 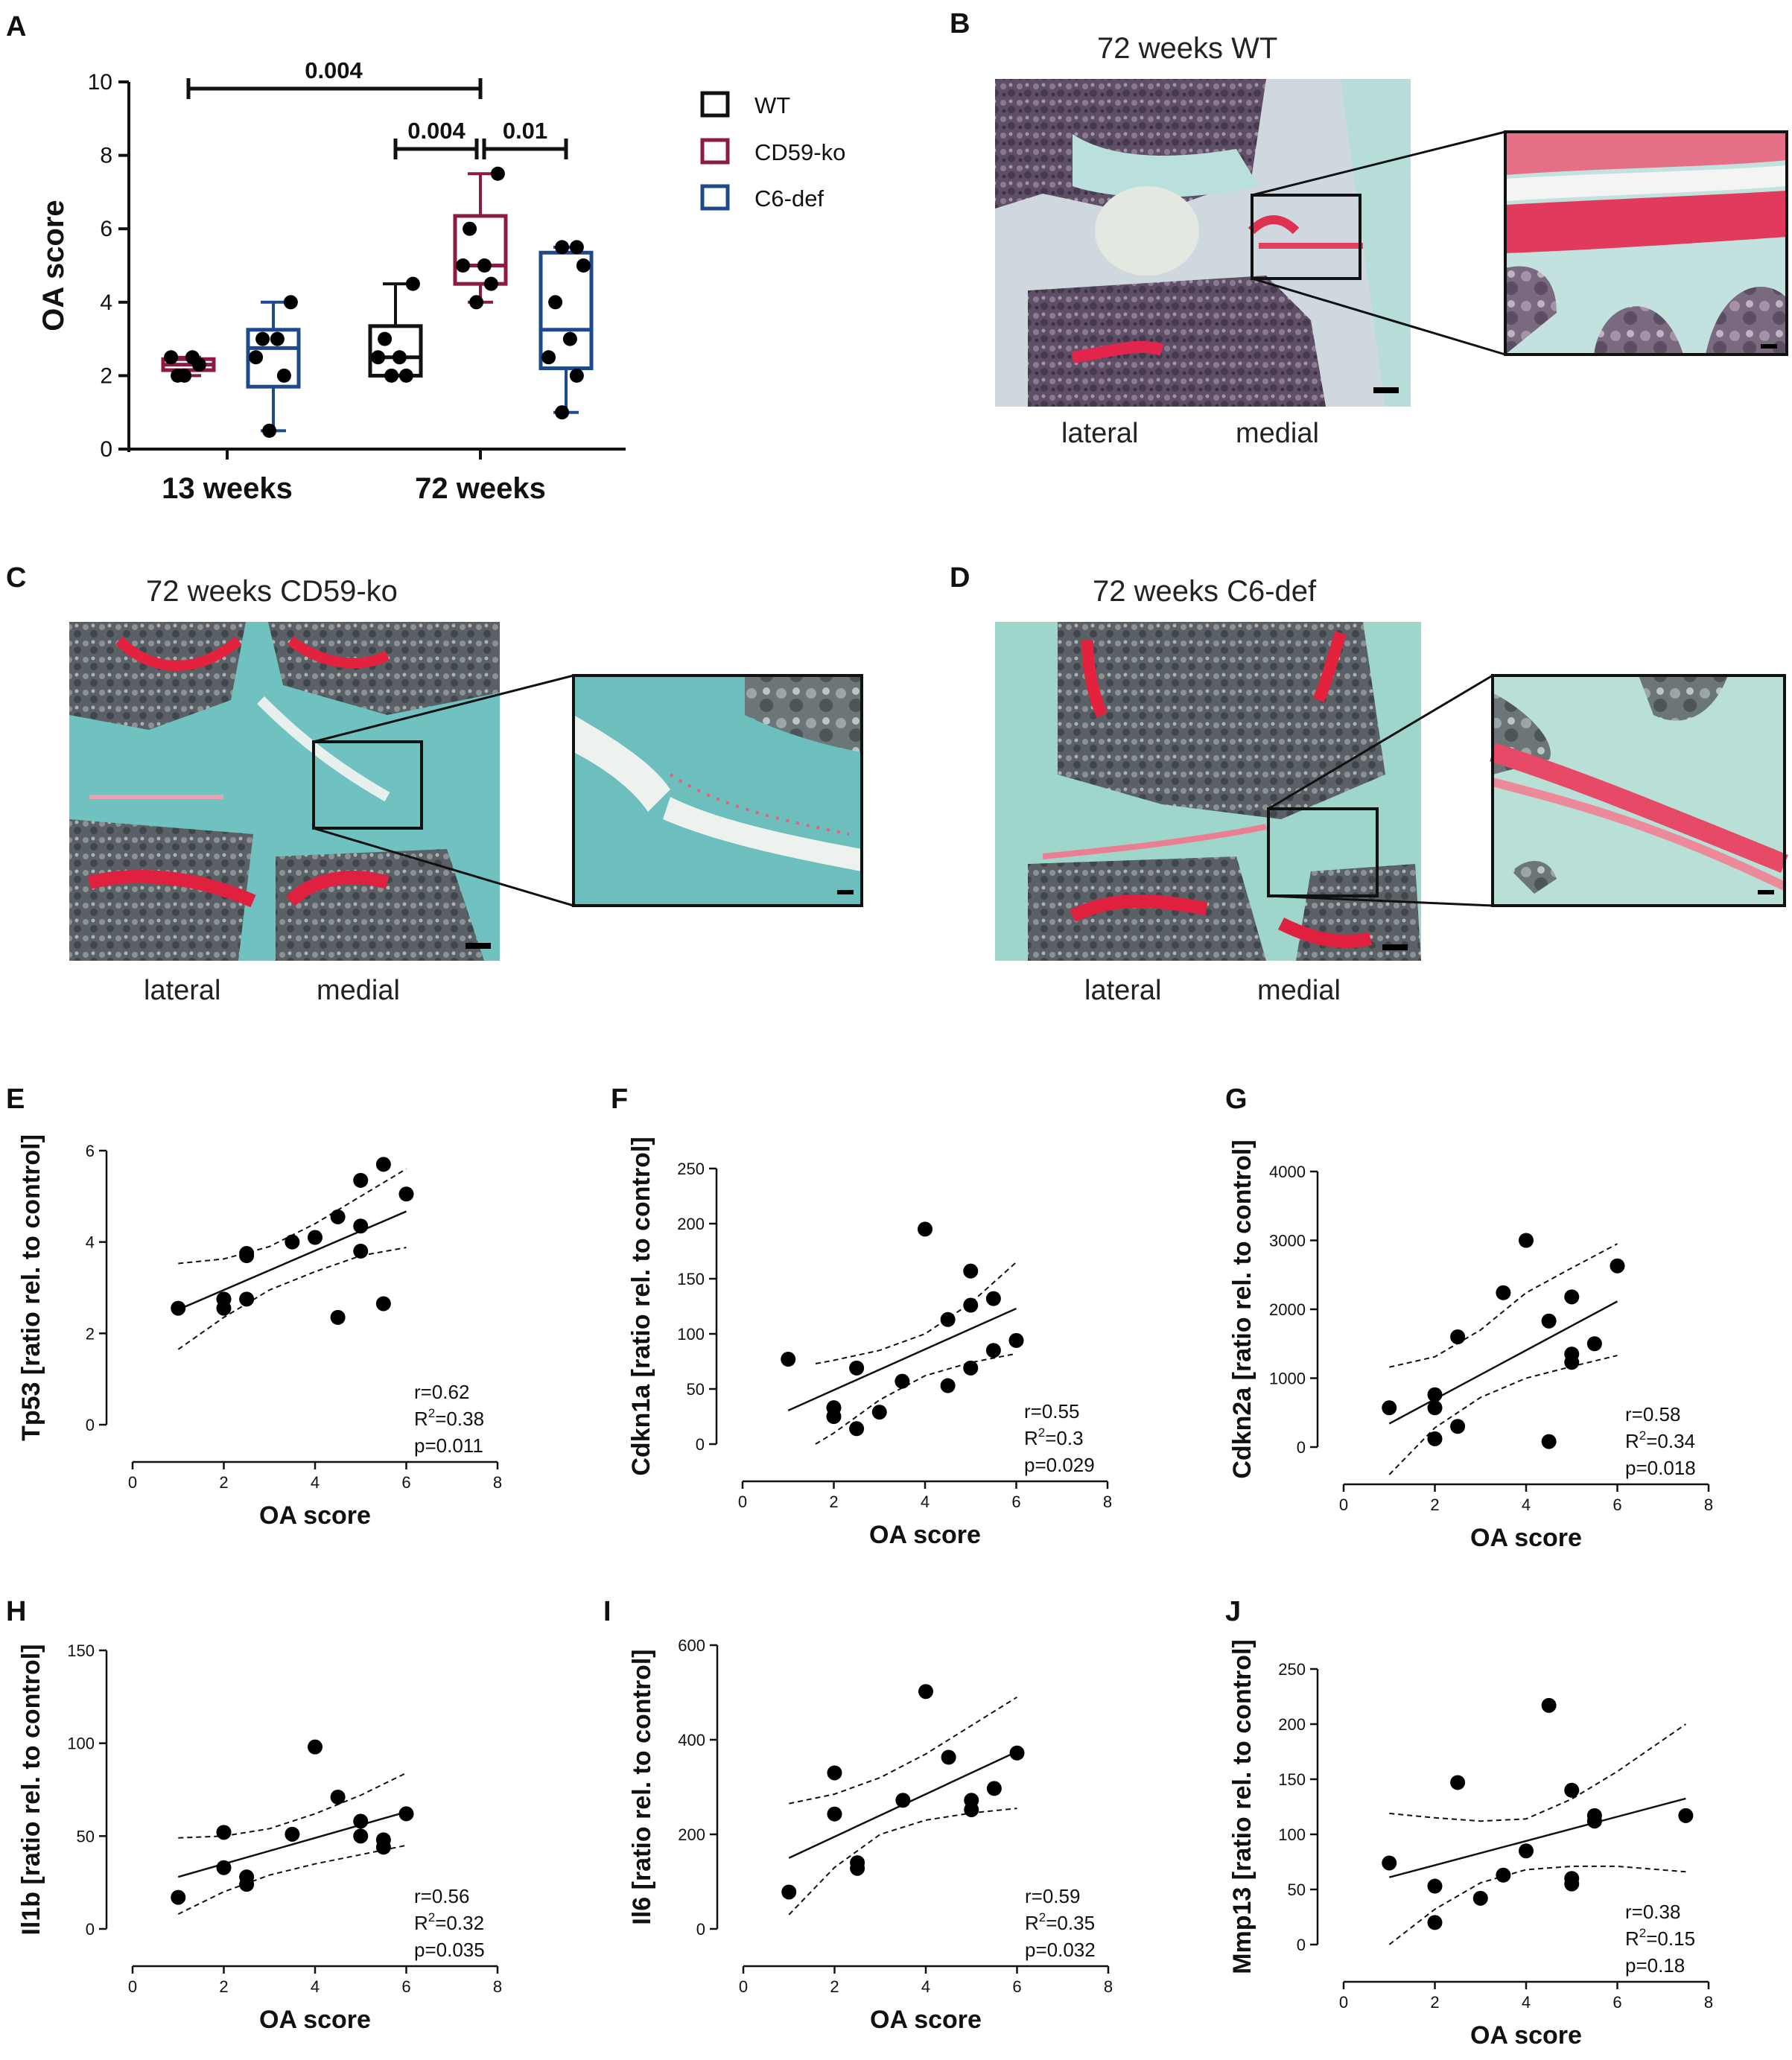 What do you see at coordinates (16, 26) in the screenshot?
I see `panel-letter-a: A` at bounding box center [16, 26].